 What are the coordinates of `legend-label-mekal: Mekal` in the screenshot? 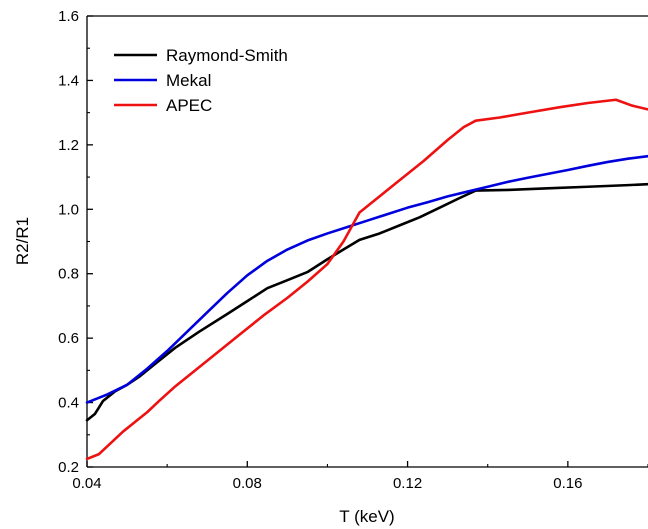 It's located at (188, 80).